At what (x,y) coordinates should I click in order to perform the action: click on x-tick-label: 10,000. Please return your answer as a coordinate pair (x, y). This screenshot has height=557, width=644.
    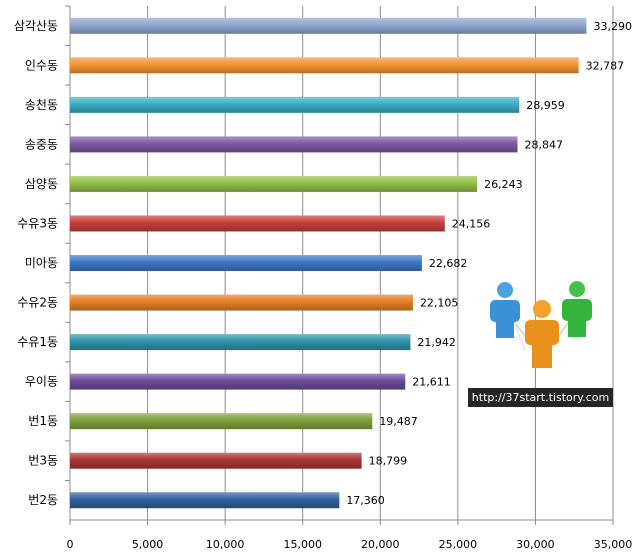
    Looking at the image, I should click on (225, 544).